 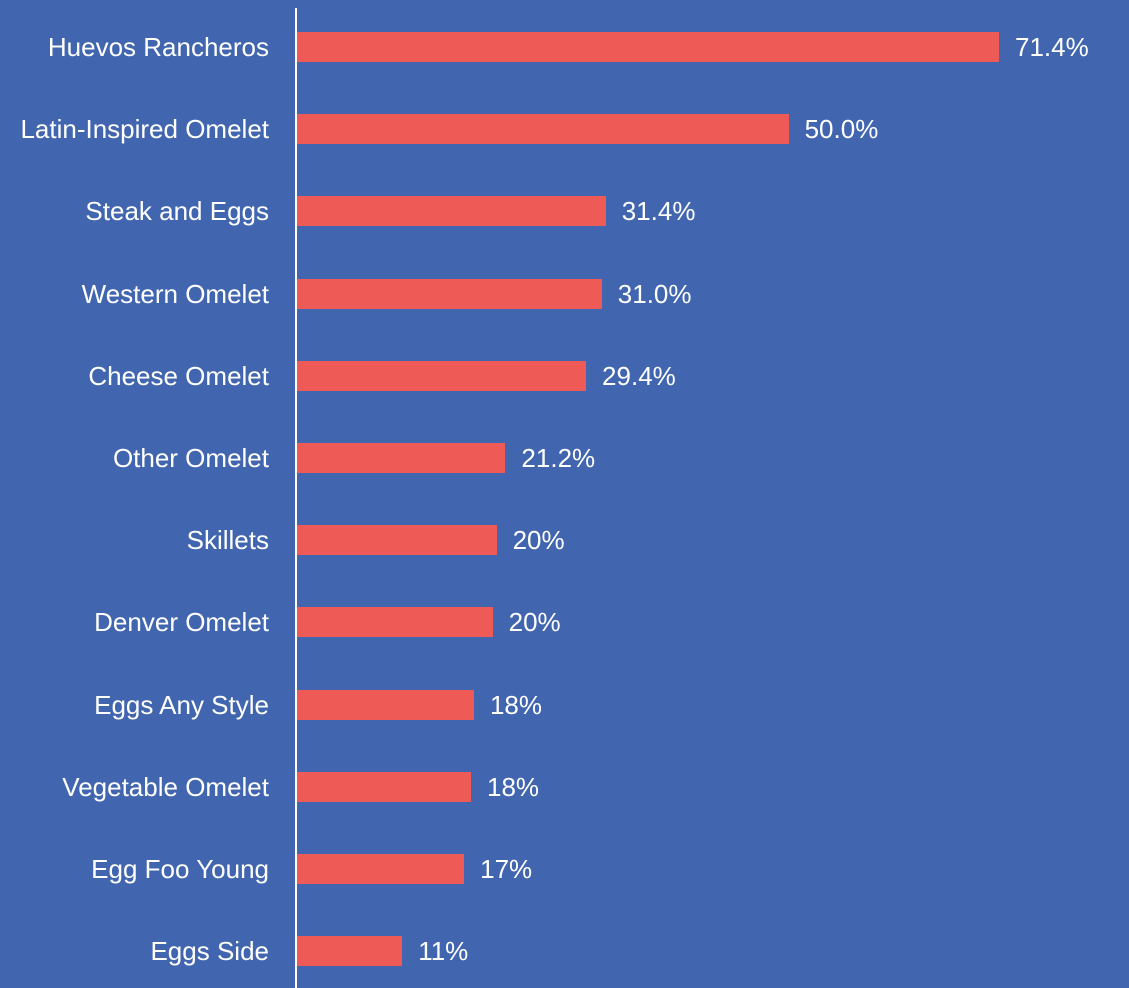 I want to click on category-label: Steak and Eggs, so click(x=177, y=211).